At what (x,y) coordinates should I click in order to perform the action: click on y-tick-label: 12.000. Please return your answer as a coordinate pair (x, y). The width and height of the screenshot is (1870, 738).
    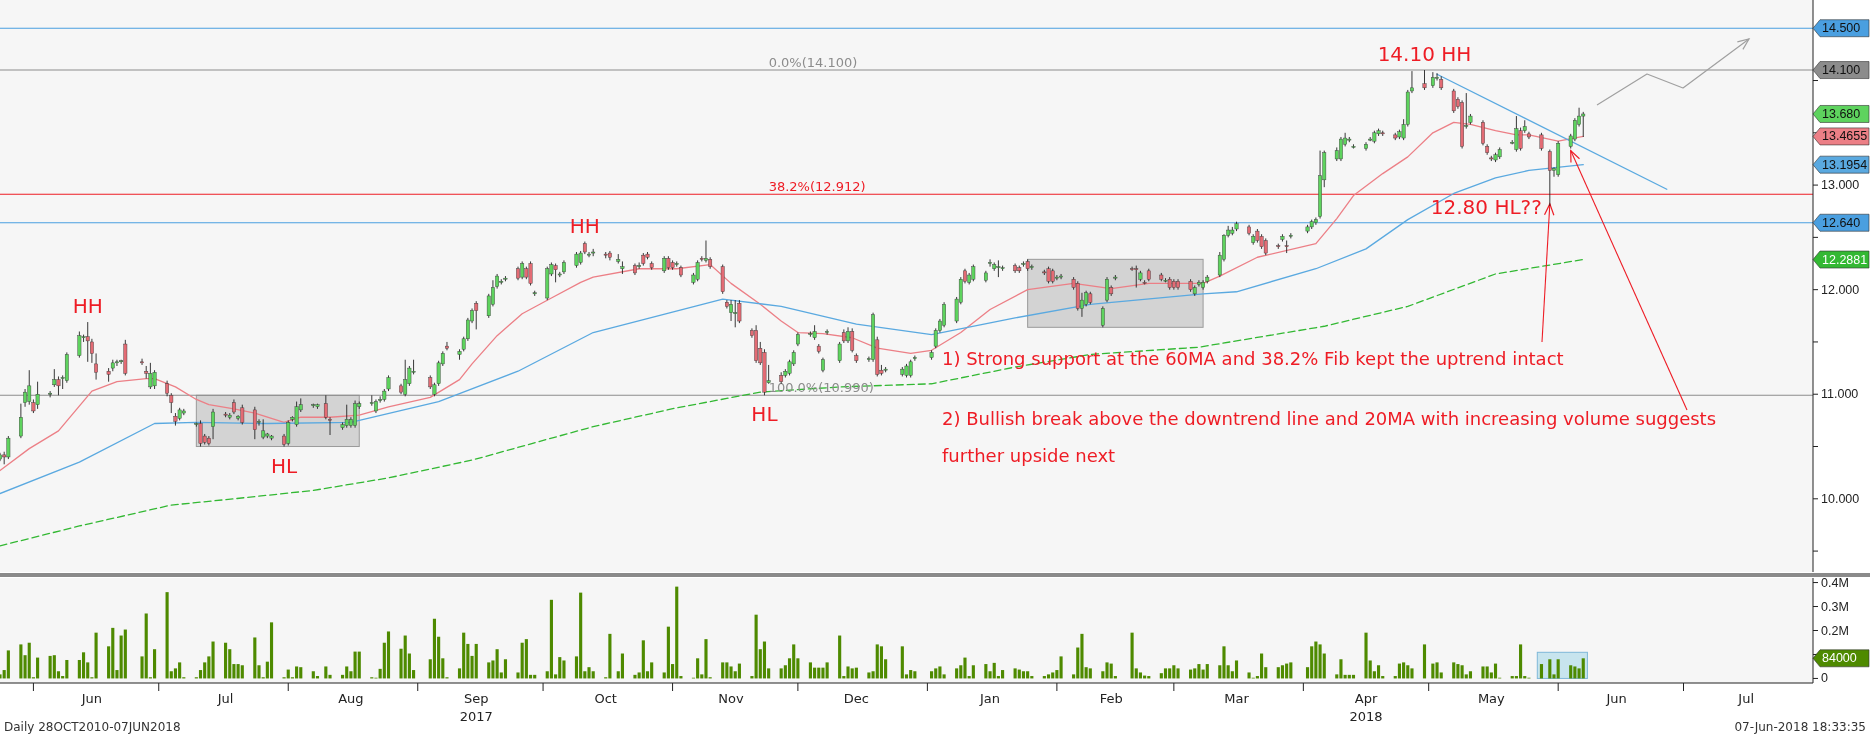
    Looking at the image, I should click on (1840, 289).